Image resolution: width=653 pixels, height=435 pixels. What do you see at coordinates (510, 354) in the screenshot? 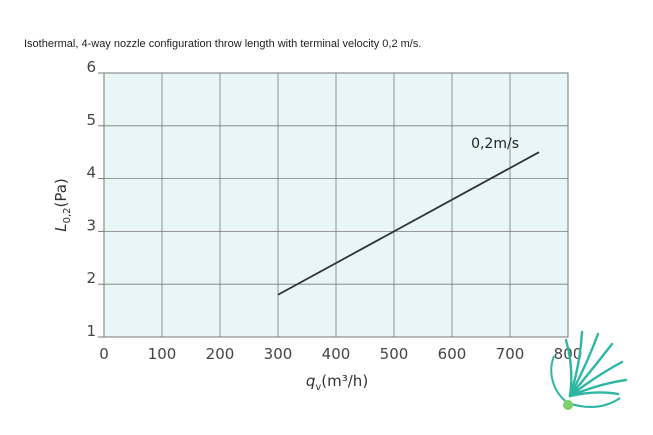
I see `x-tick-label: 700` at bounding box center [510, 354].